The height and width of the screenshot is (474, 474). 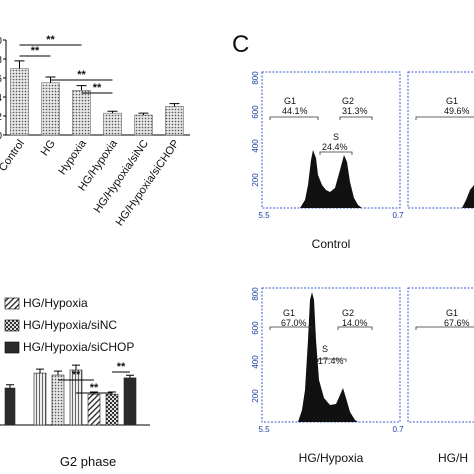 I want to click on legend-label: HG/Hypoxia, so click(x=55, y=303).